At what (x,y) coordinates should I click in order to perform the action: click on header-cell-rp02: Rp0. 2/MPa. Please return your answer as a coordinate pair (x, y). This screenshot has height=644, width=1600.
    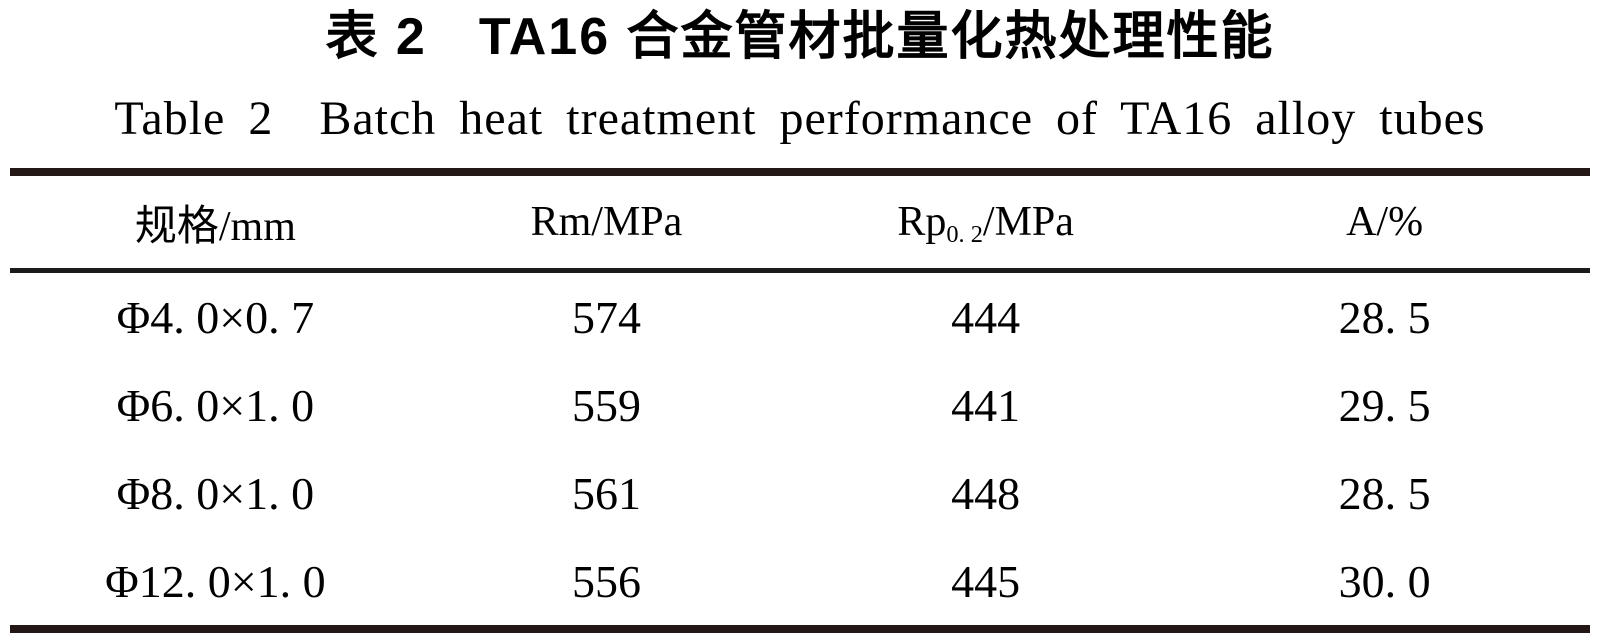
    Looking at the image, I should click on (985, 223).